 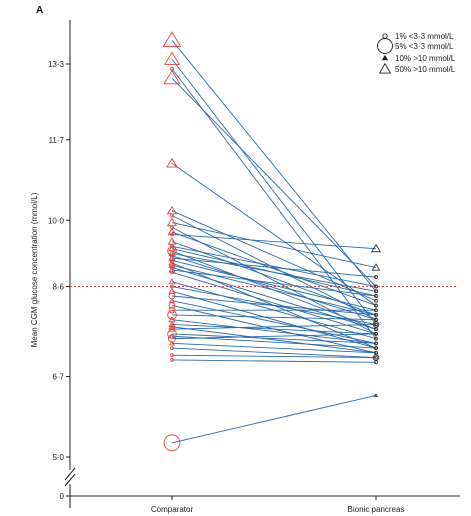 I want to click on legend-label: 10% >10 mmol/L, so click(x=425, y=58).